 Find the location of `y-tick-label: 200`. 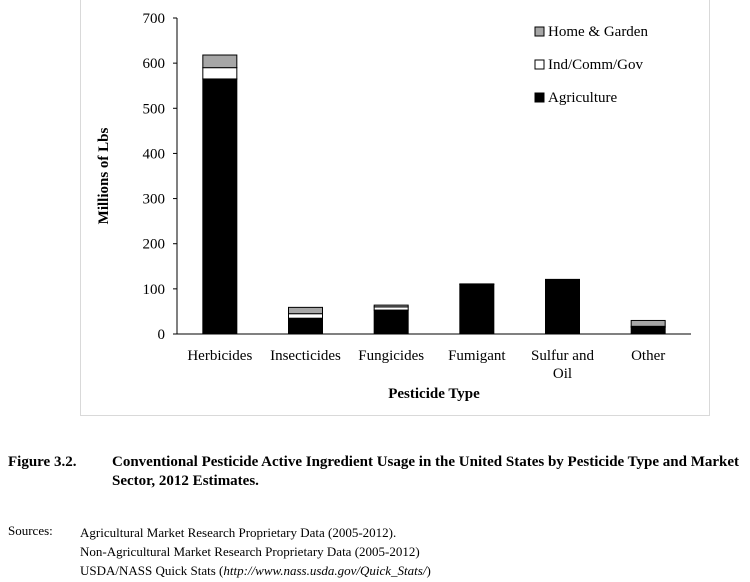

y-tick-label: 200 is located at coordinates (154, 245).